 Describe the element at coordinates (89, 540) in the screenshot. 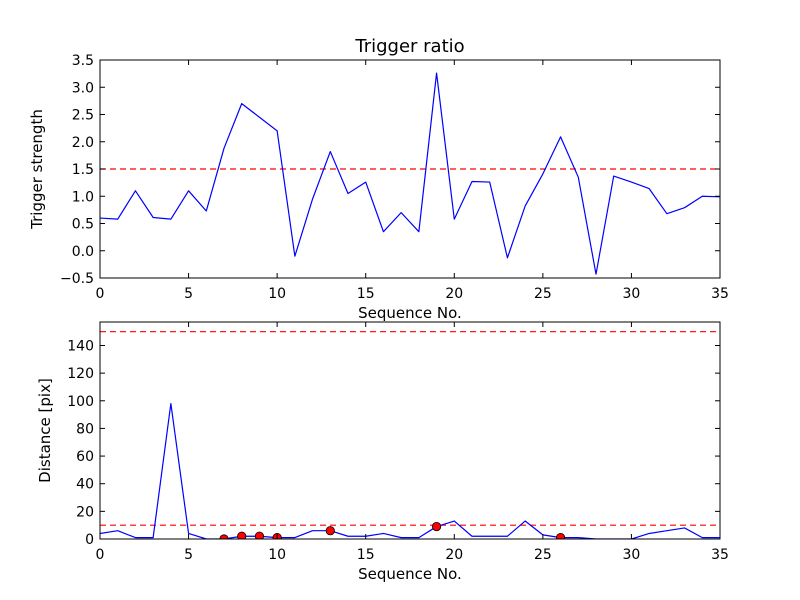

I see `y-tick-label: 0` at that location.